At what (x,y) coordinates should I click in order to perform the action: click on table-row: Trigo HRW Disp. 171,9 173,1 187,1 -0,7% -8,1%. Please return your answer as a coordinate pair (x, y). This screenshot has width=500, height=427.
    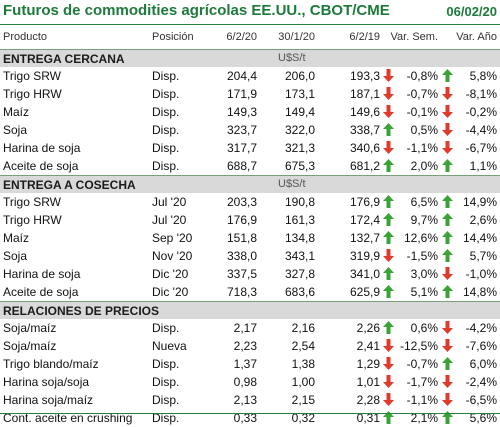
    Looking at the image, I should click on (250, 94).